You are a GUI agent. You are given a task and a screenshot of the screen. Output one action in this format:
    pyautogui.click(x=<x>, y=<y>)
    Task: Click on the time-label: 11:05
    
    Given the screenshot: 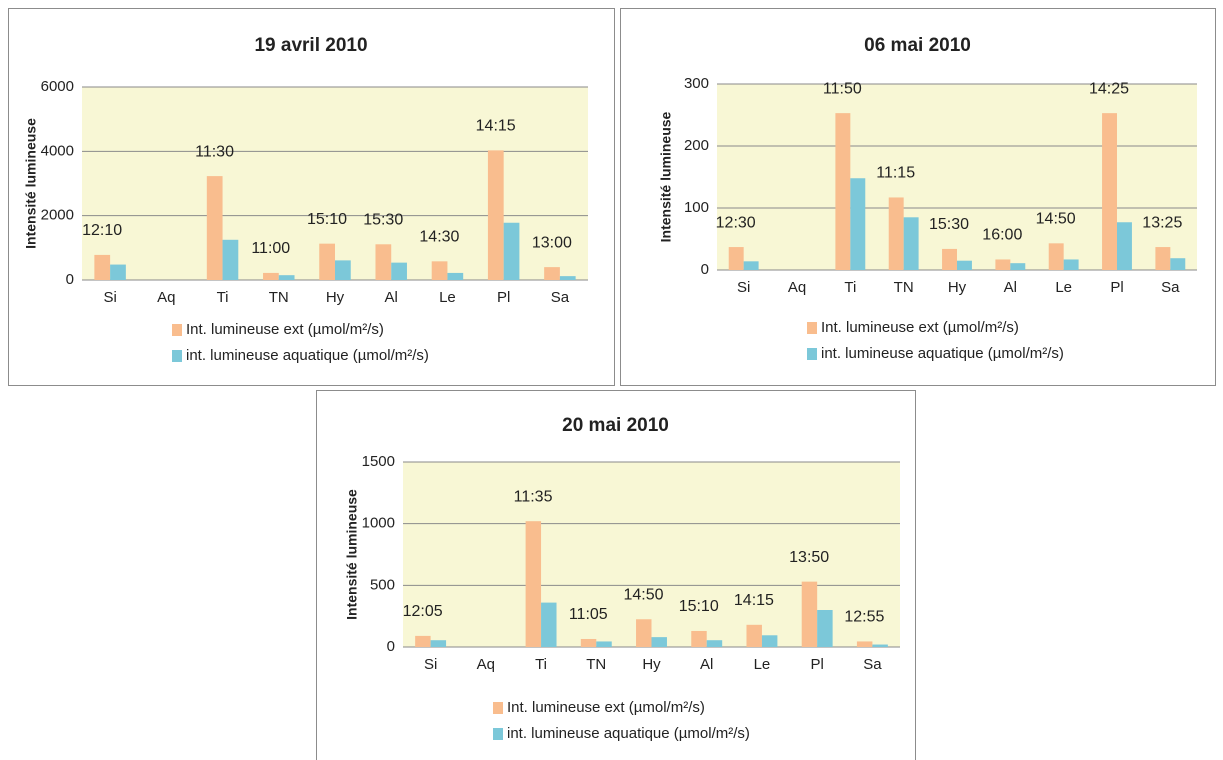 What is the action you would take?
    pyautogui.click(x=588, y=614)
    